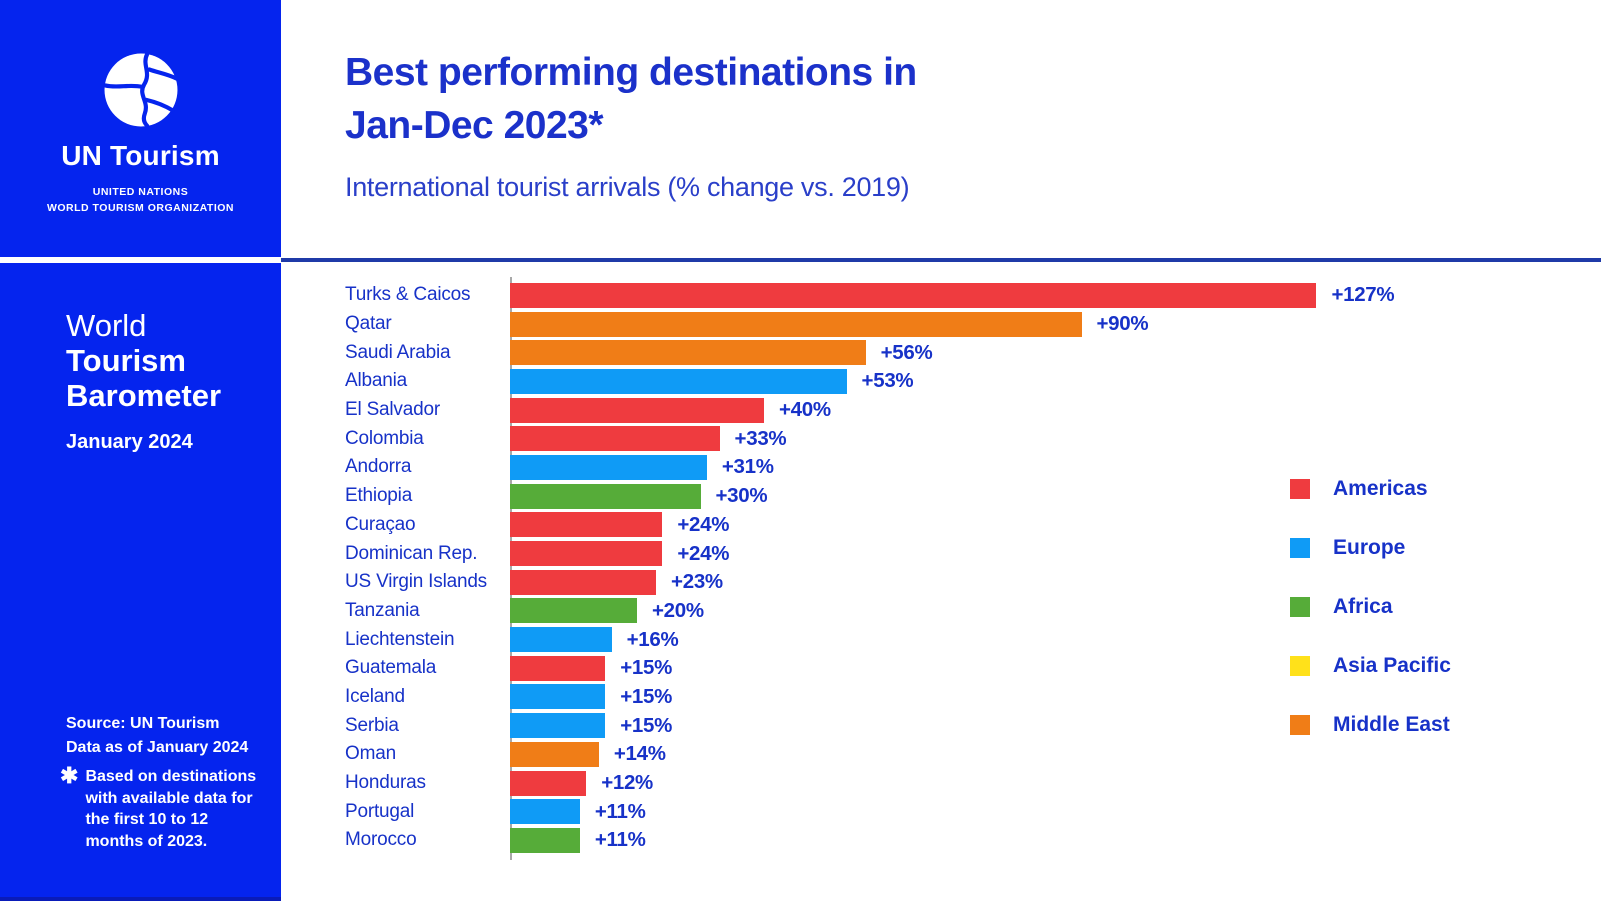  I want to click on country-label: Morocco, so click(381, 840).